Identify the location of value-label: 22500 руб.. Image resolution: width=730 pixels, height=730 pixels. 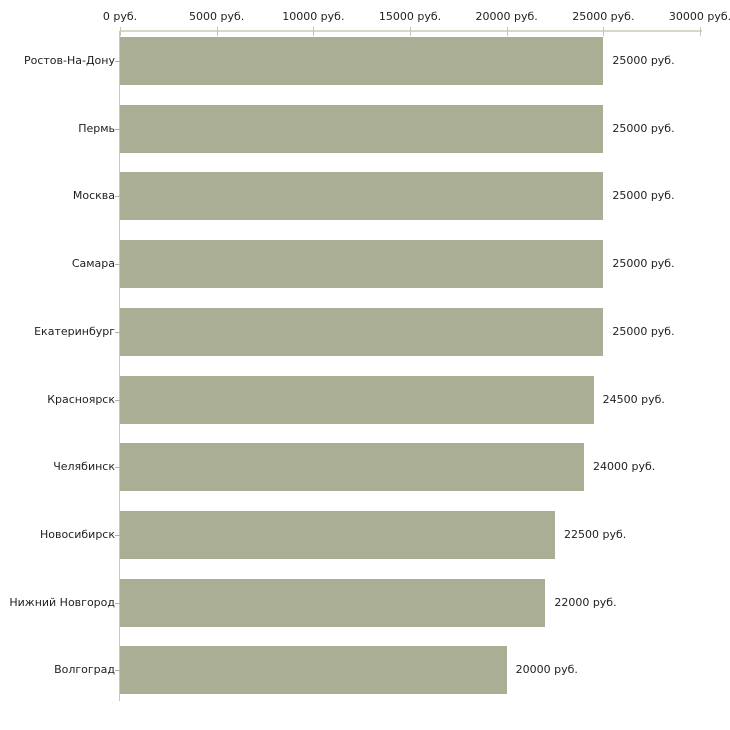
(595, 534).